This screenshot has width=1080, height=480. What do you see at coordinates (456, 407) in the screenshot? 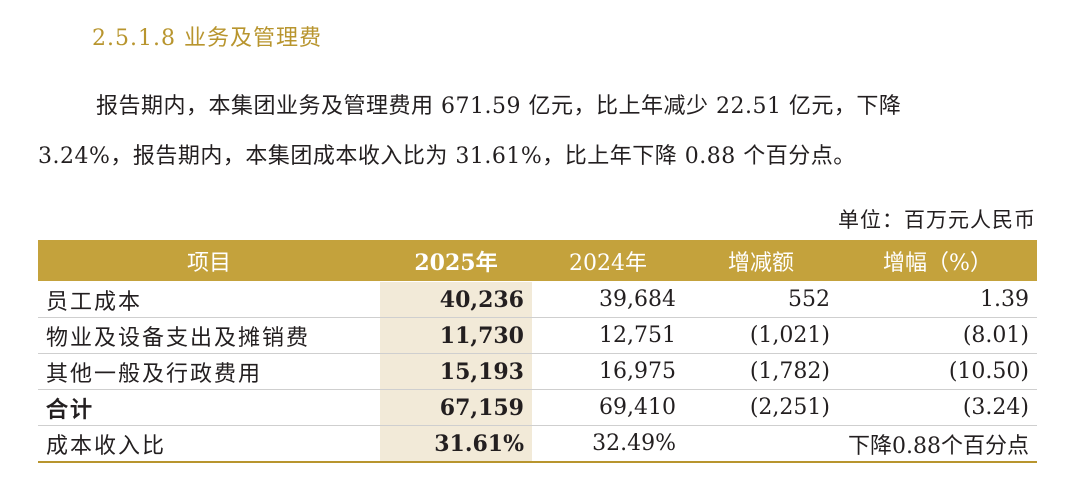
I see `row-2025: 67,159` at bounding box center [456, 407].